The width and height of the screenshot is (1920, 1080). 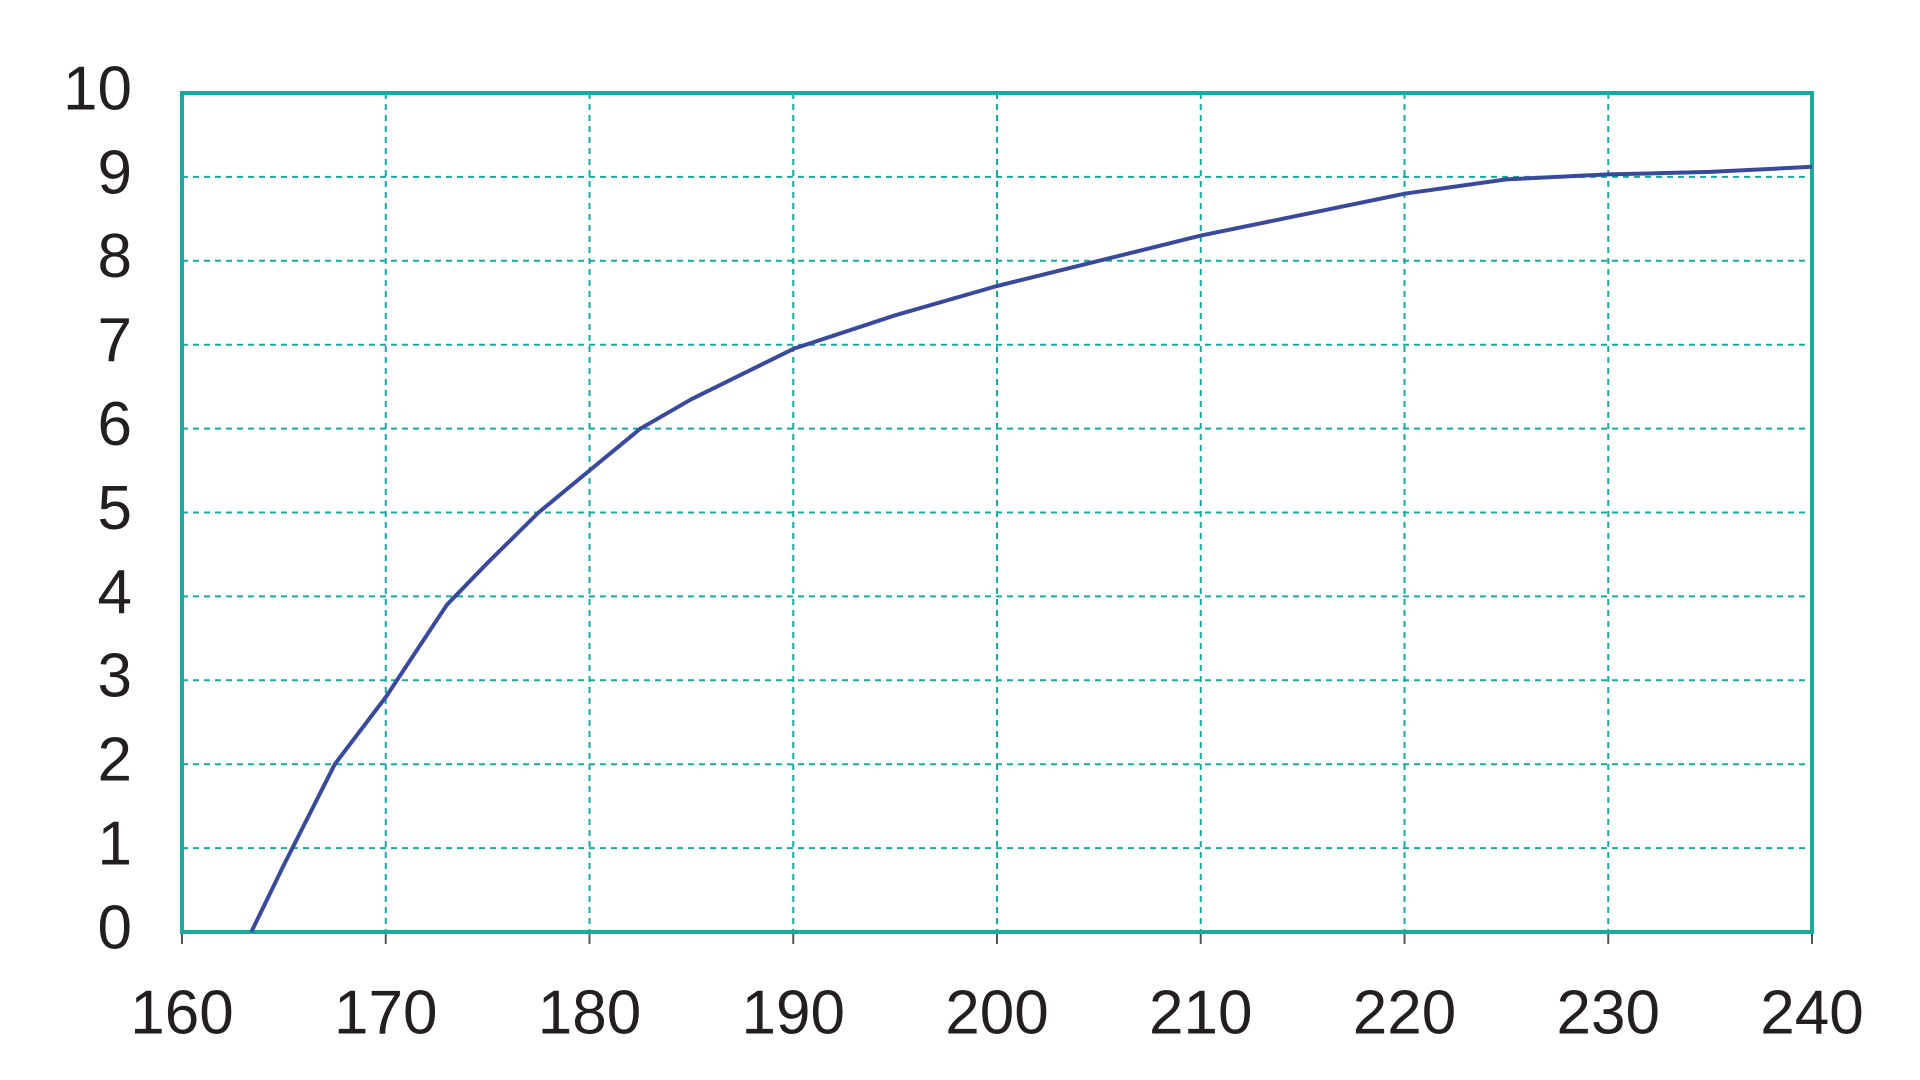 I want to click on y-tick-label: 1, so click(x=115, y=843).